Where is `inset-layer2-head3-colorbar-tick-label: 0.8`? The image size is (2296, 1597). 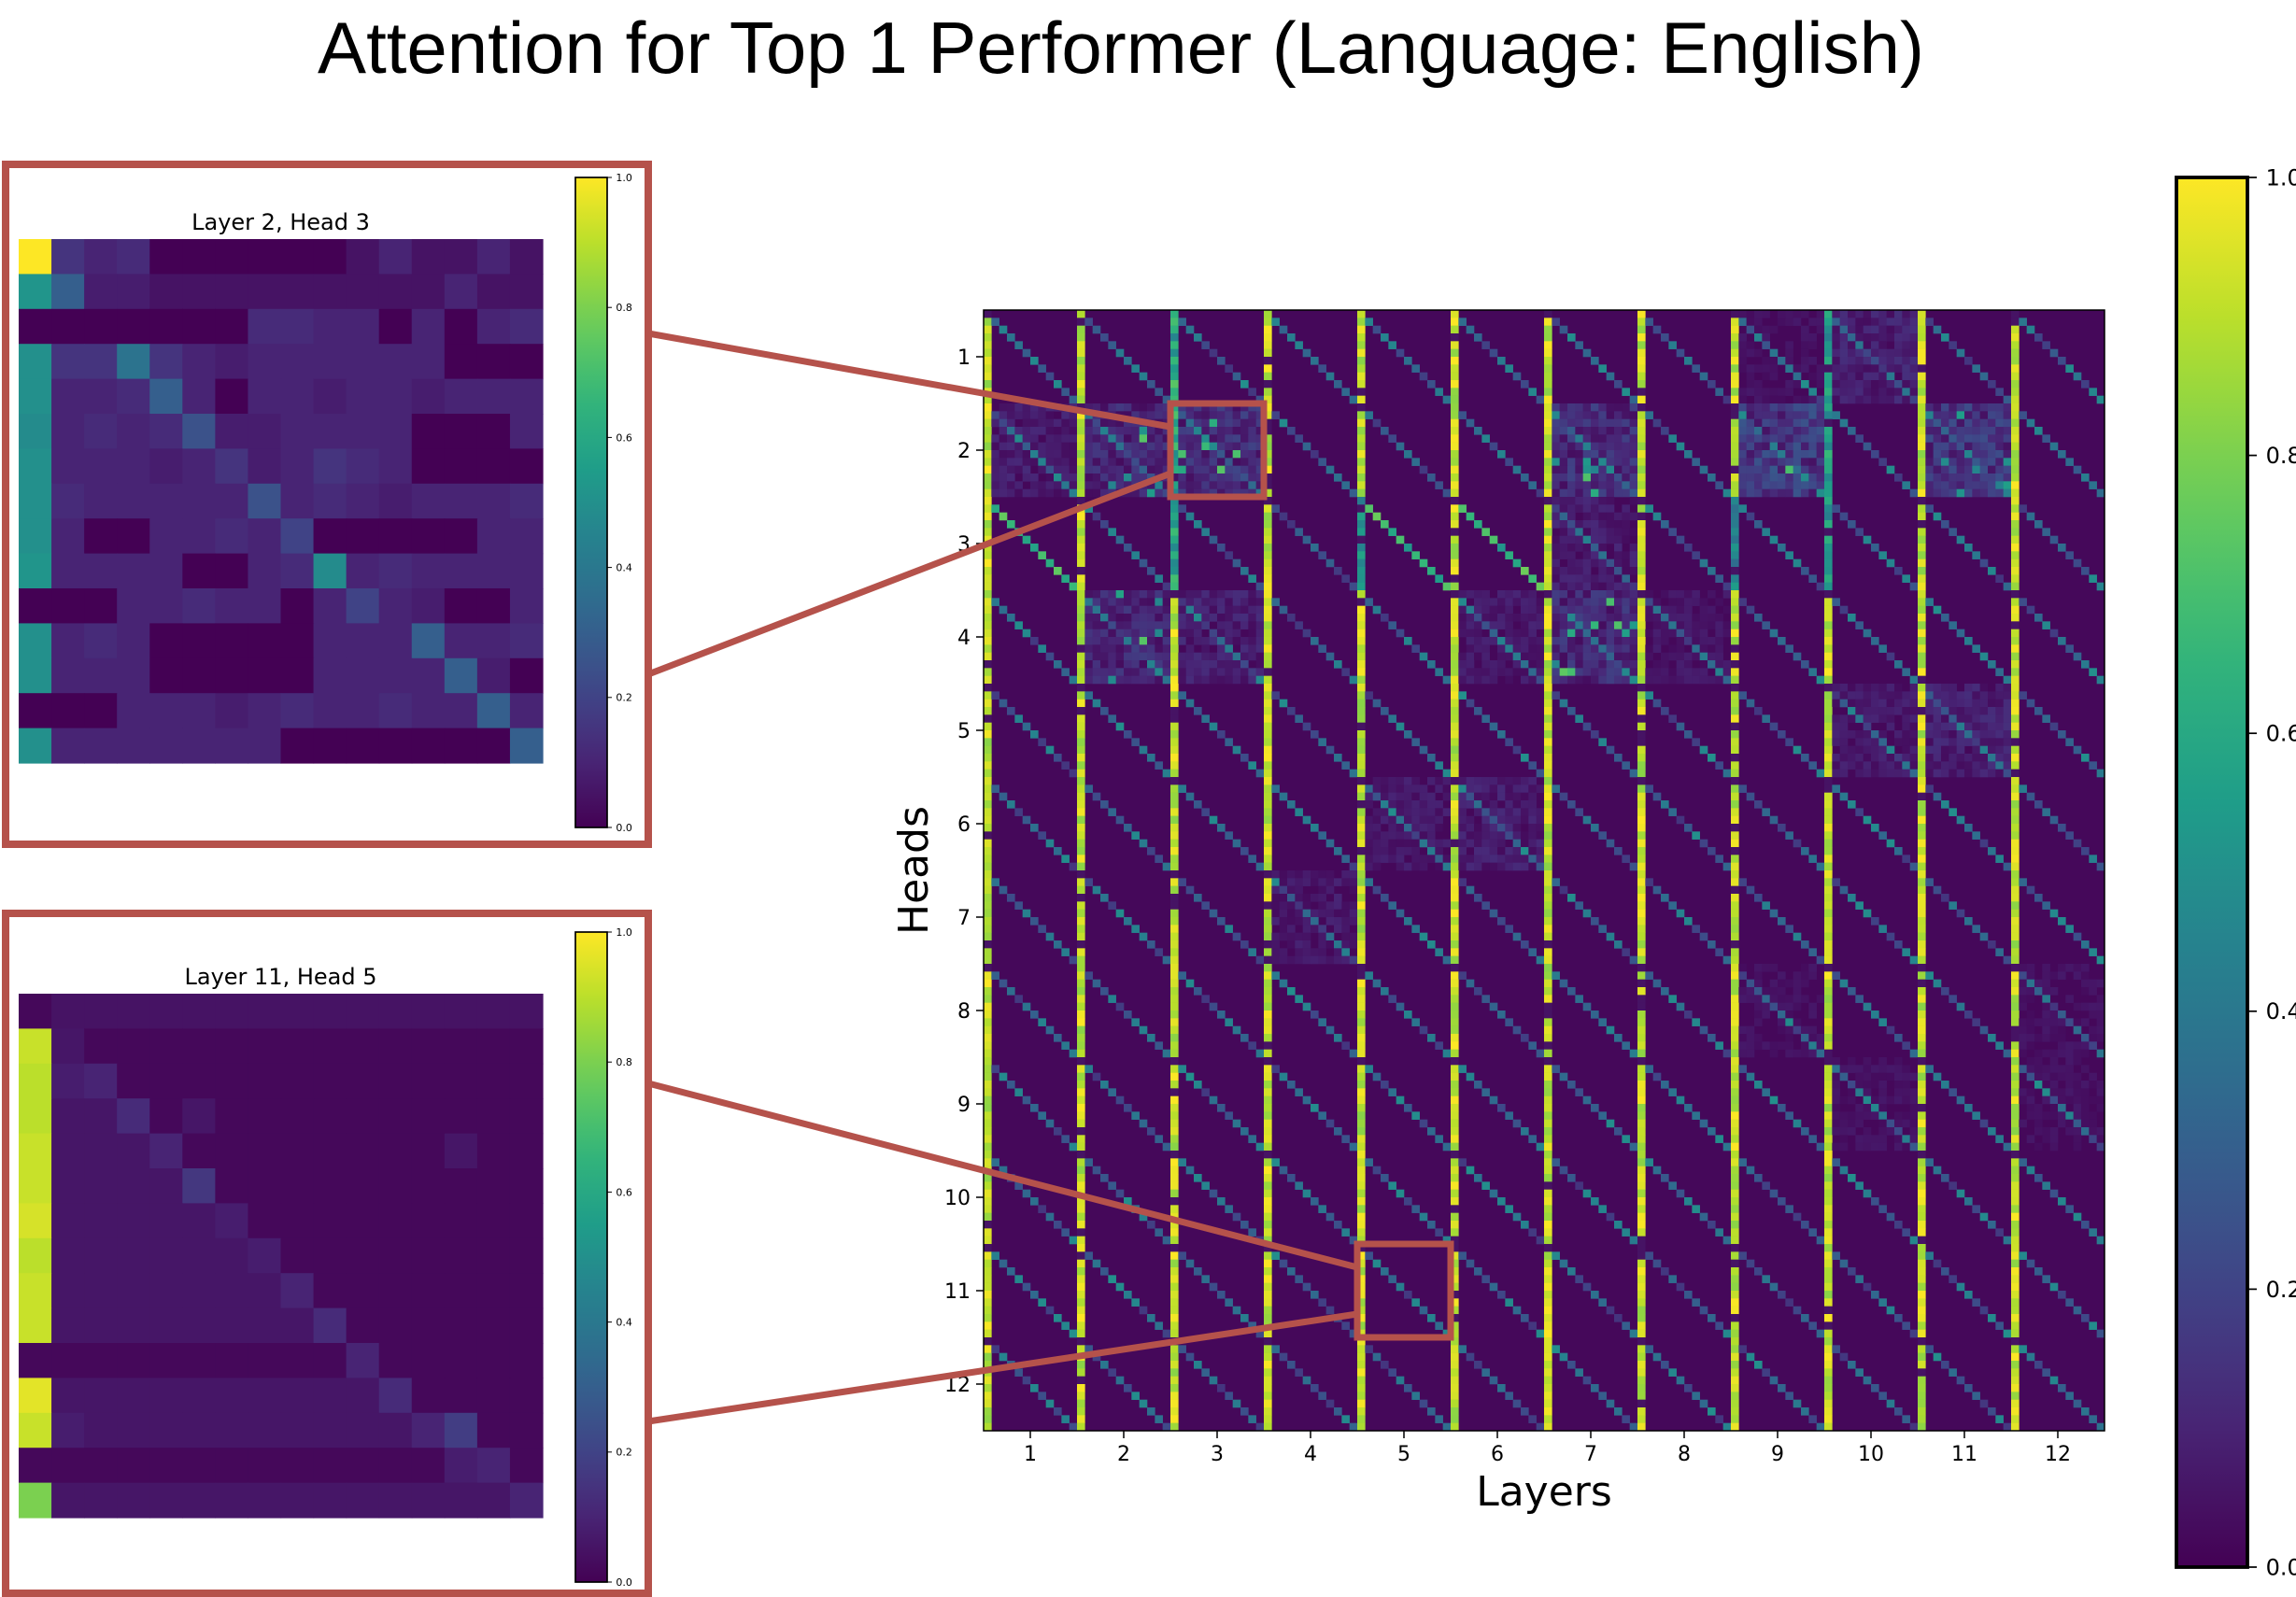 inset-layer2-head3-colorbar-tick-label: 0.8 is located at coordinates (624, 308).